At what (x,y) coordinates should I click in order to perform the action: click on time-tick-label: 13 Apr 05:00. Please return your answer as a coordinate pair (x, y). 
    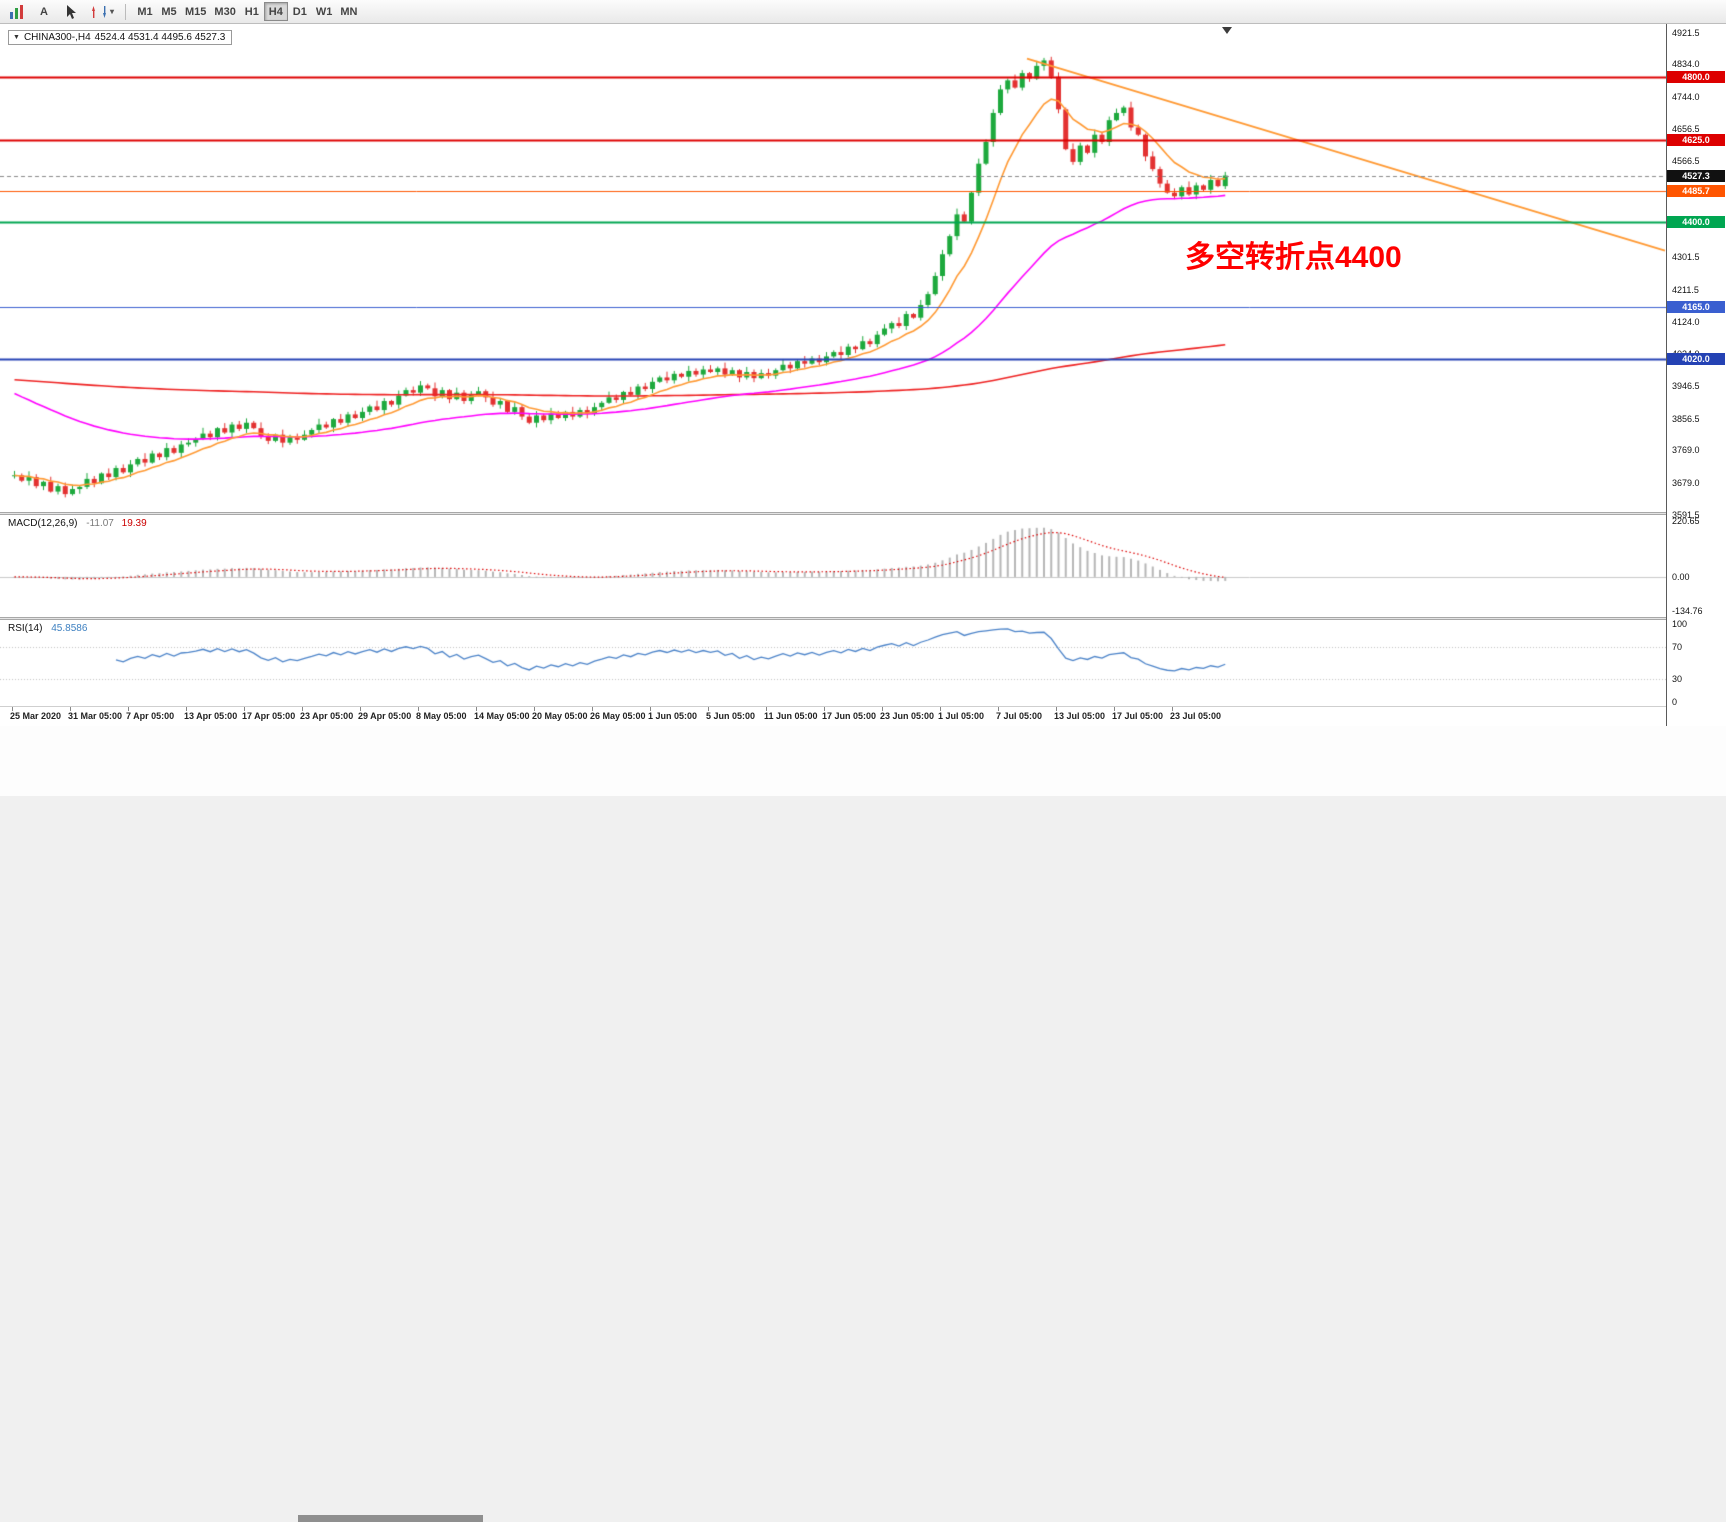
    Looking at the image, I should click on (211, 716).